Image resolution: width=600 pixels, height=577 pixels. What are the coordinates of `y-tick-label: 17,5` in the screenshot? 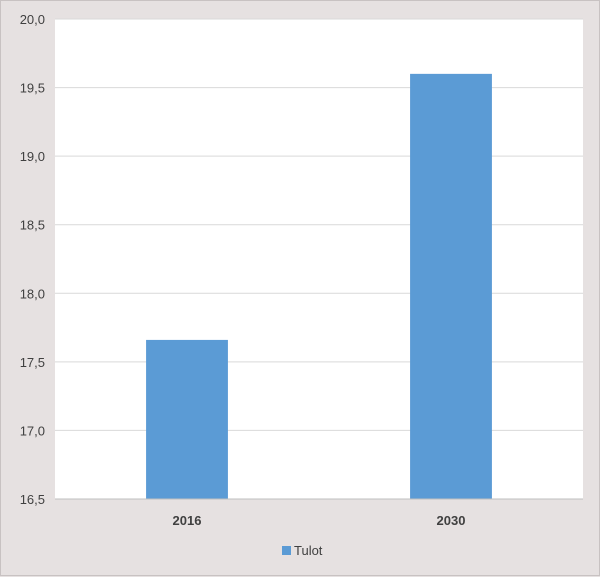 It's located at (32, 362).